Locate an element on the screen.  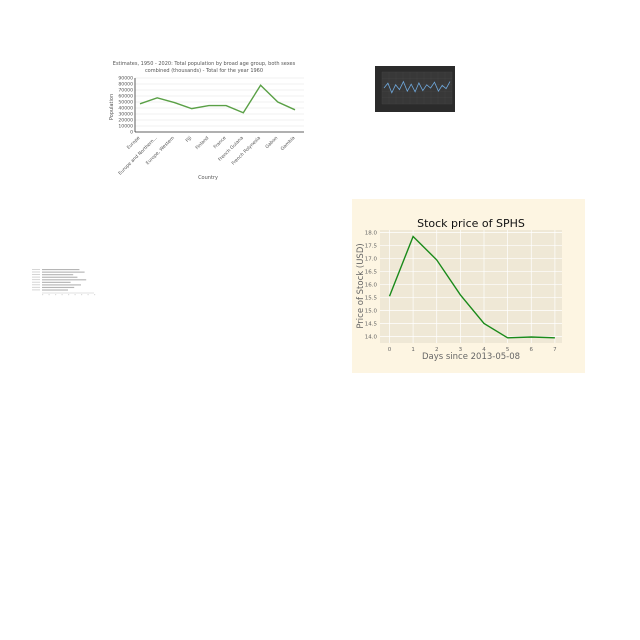
population-series-line is located at coordinates (217, 99).